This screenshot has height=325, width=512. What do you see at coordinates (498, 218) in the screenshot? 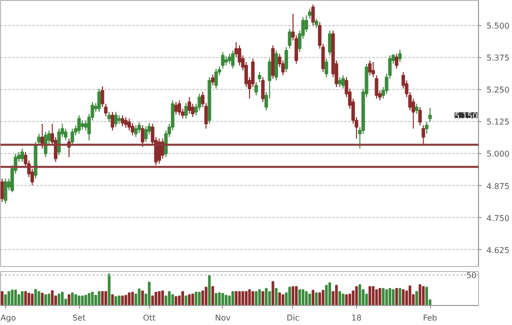
I see `y-tick-label: 4.750` at bounding box center [498, 218].